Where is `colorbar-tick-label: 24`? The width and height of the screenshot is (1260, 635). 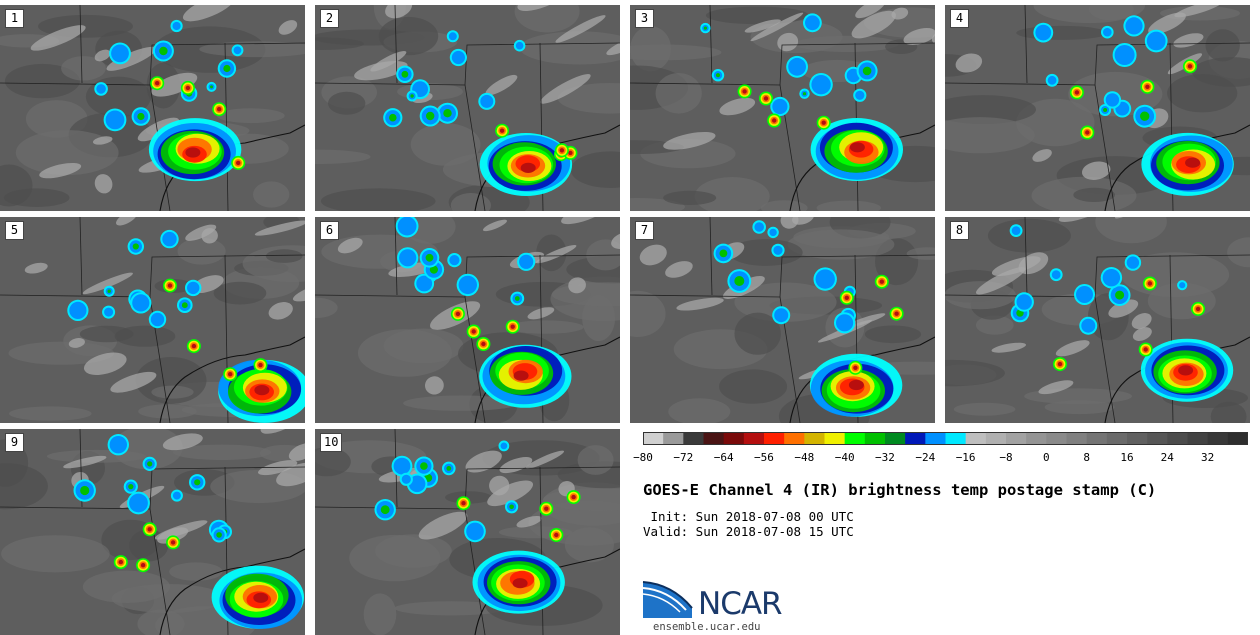
colorbar-tick-label: 24 is located at coordinates (1167, 457).